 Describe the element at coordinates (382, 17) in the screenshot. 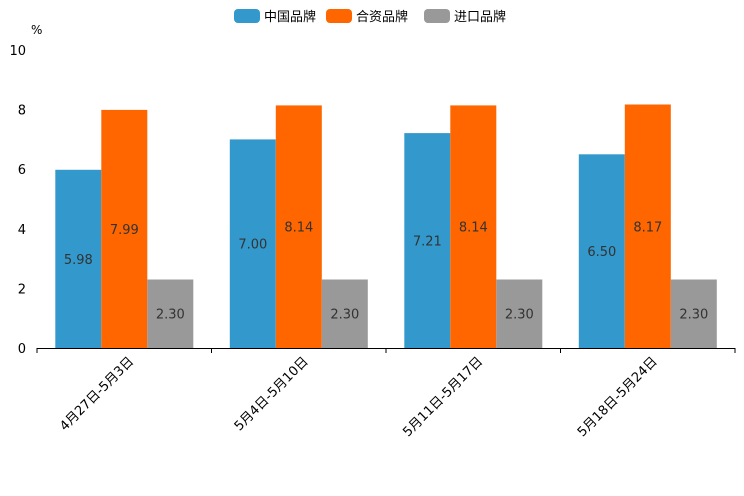

I see `legend-label: 合资品牌` at that location.